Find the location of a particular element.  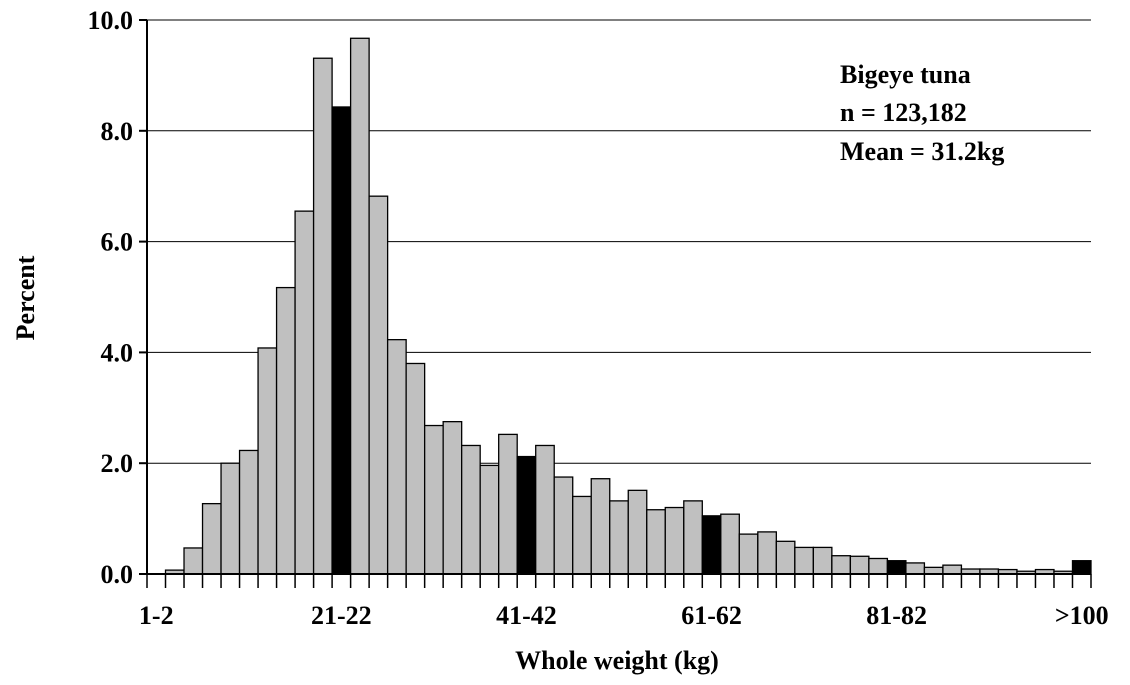

y-tick-label: 10.0 is located at coordinates (111, 20).